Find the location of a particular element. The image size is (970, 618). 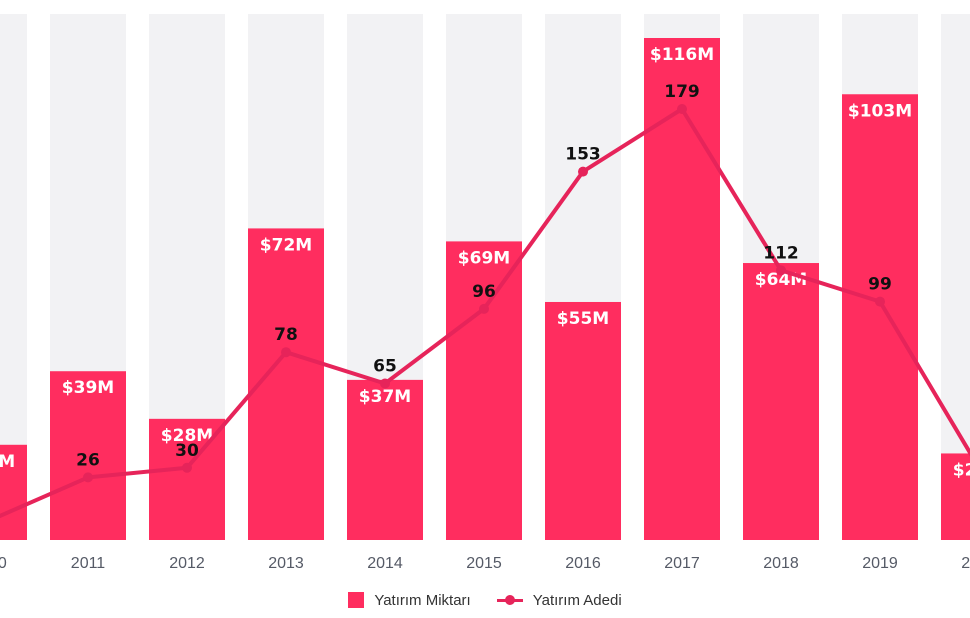

line-point-2013 is located at coordinates (286, 352).